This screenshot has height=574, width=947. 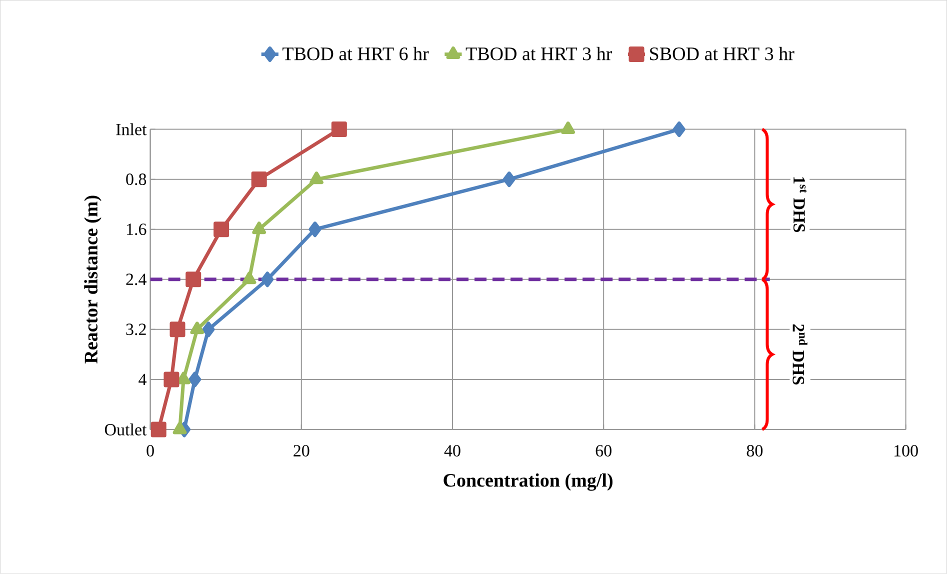 What do you see at coordinates (93, 280) in the screenshot?
I see `y-axis-title: Reactor distance (m)` at bounding box center [93, 280].